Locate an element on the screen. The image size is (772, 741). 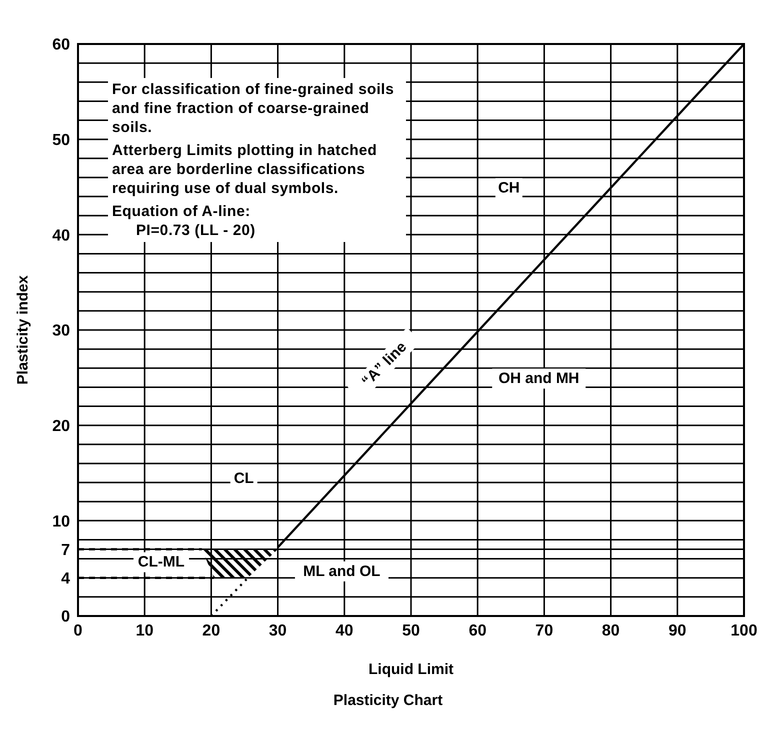
annotation: Equation of A-line: is located at coordinates (182, 212).